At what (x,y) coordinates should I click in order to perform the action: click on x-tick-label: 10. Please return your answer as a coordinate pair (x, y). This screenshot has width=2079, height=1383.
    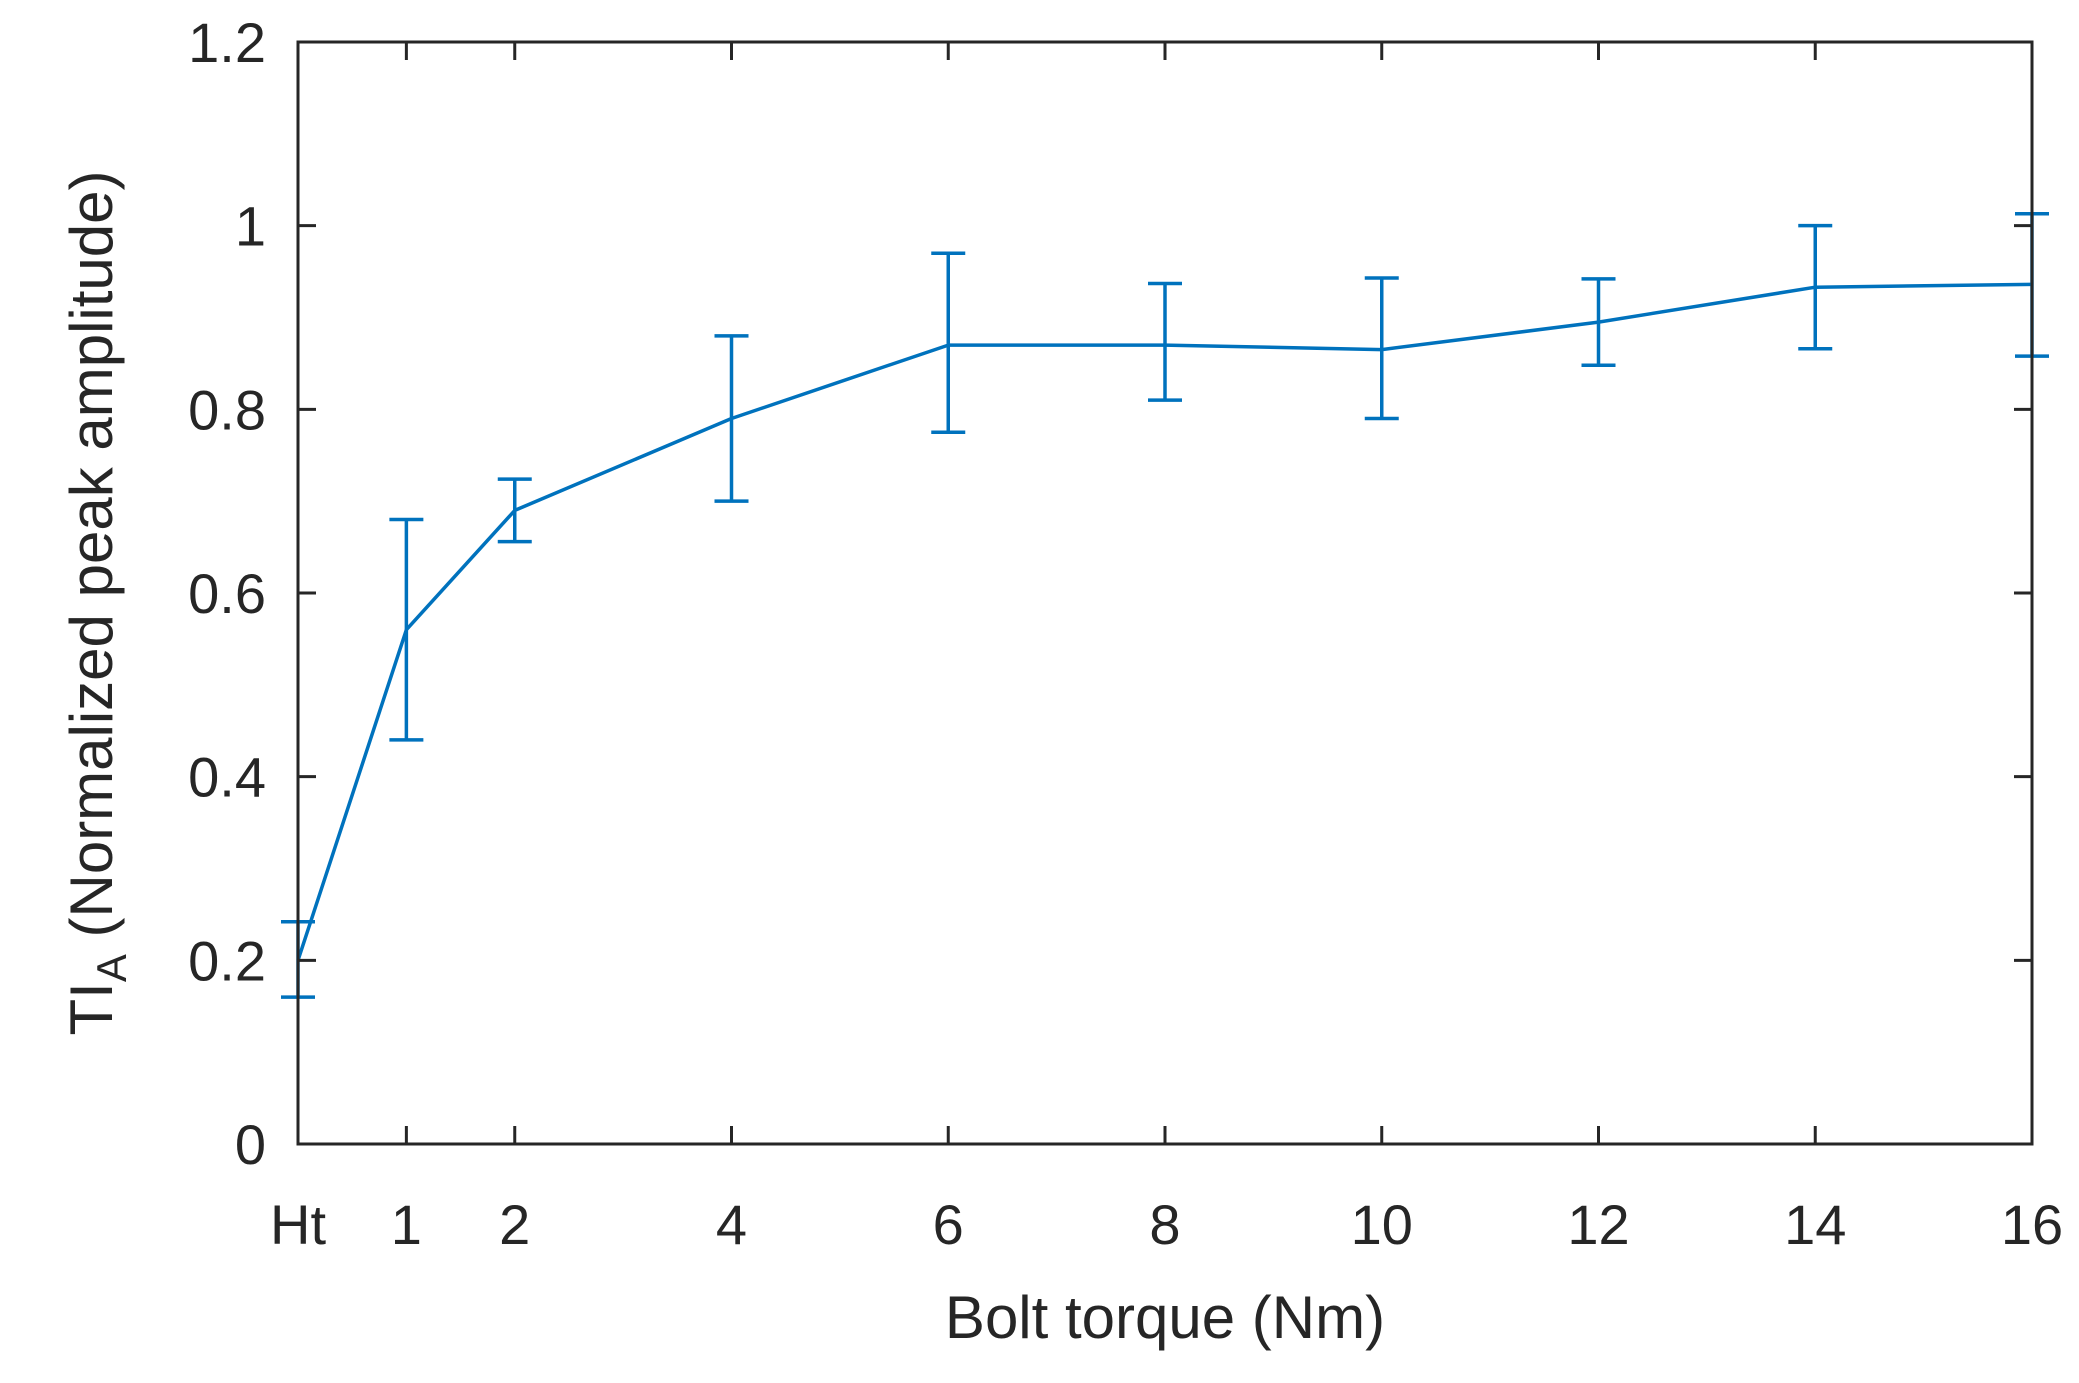
    Looking at the image, I should click on (1382, 1224).